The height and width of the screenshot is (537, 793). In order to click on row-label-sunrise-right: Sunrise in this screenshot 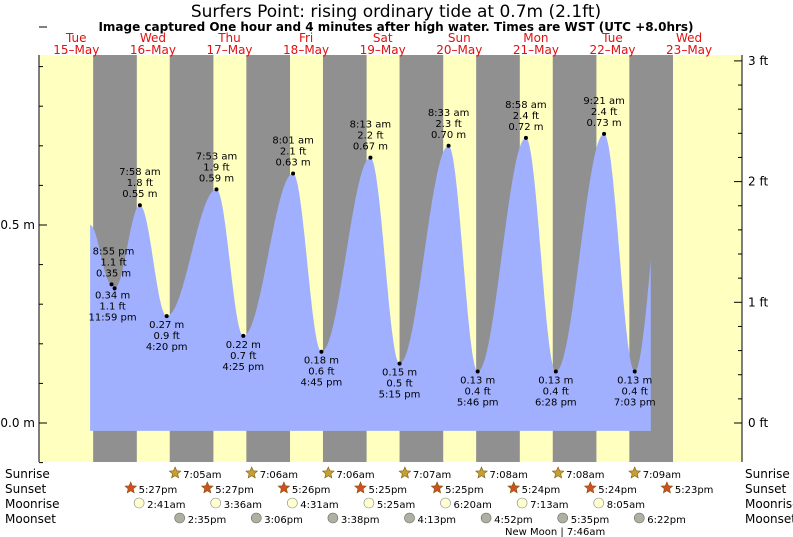, I will do `click(767, 474)`.